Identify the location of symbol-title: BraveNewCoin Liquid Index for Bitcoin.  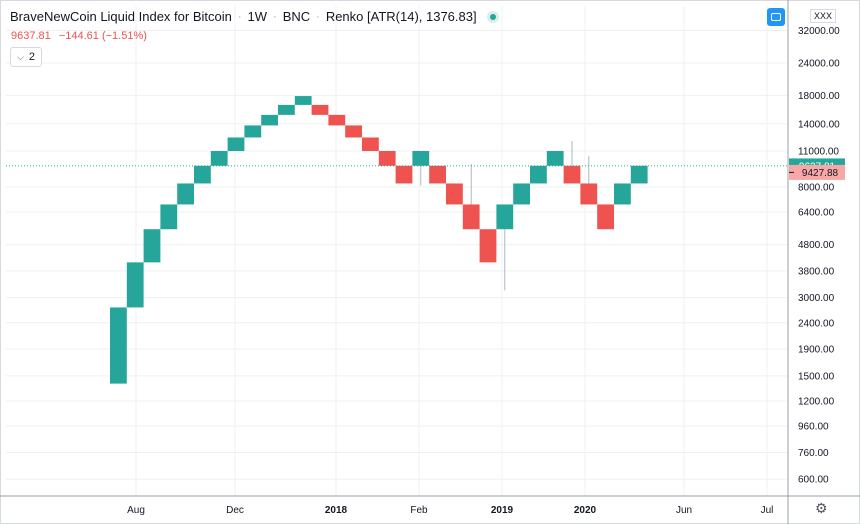
(121, 16).